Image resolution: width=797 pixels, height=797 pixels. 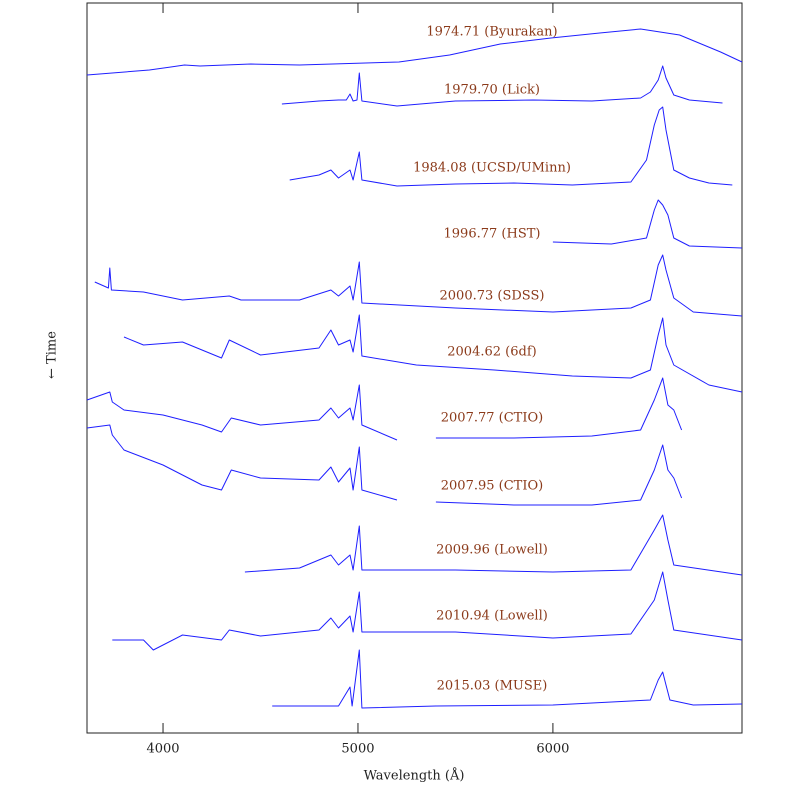 What do you see at coordinates (491, 32) in the screenshot?
I see `spectrum-label: 1974.71 (Byurakan)` at bounding box center [491, 32].